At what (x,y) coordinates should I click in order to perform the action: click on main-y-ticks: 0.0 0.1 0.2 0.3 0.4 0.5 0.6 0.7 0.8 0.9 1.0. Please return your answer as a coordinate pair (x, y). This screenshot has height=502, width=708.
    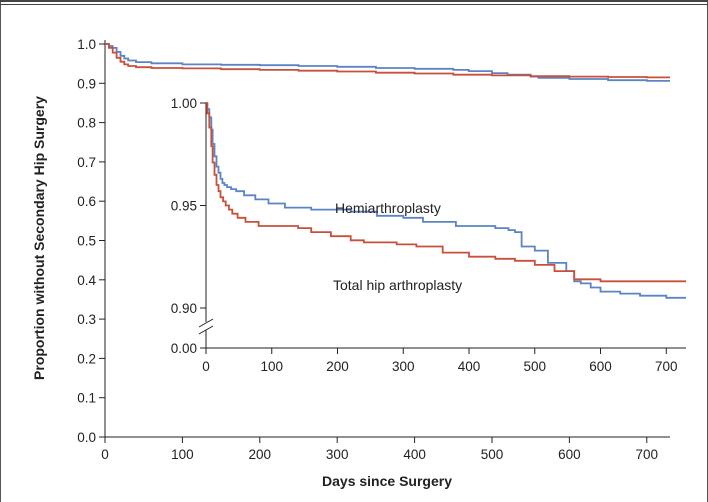
    Looking at the image, I should click on (91, 241).